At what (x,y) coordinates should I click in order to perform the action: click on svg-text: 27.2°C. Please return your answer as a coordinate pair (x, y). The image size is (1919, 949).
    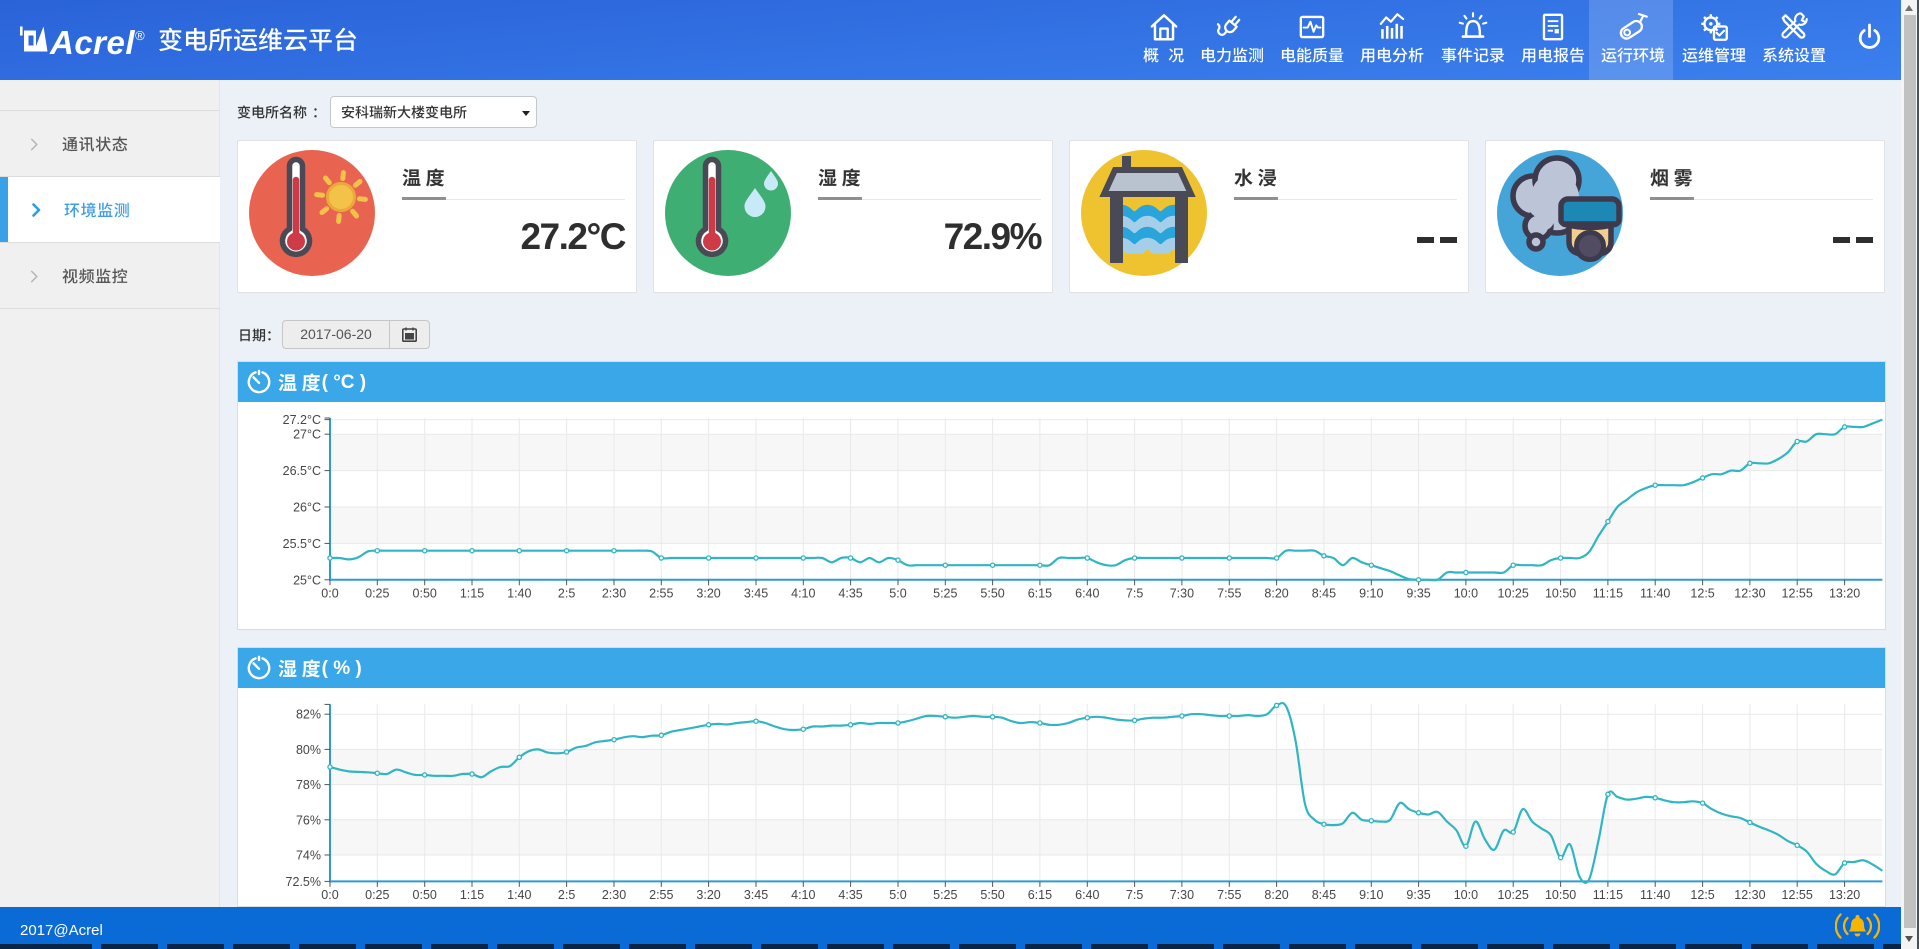
    Looking at the image, I should click on (302, 420).